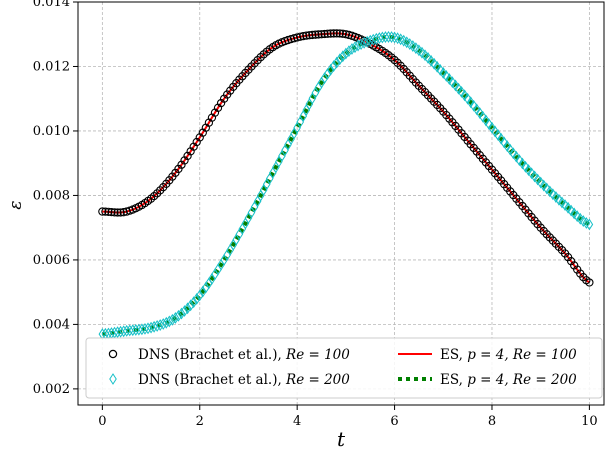 The image size is (606, 455). What do you see at coordinates (51, 5) in the screenshot?
I see `y-tick-label: 0.014` at bounding box center [51, 5].